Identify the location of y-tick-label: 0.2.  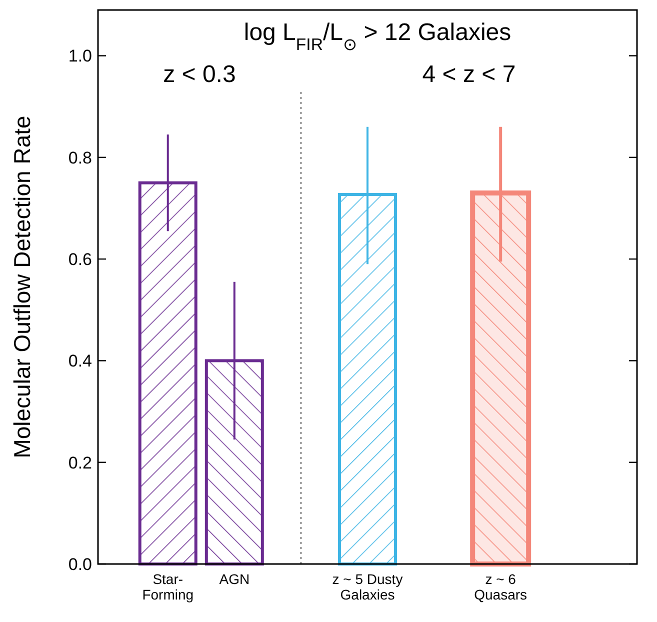
(80, 462).